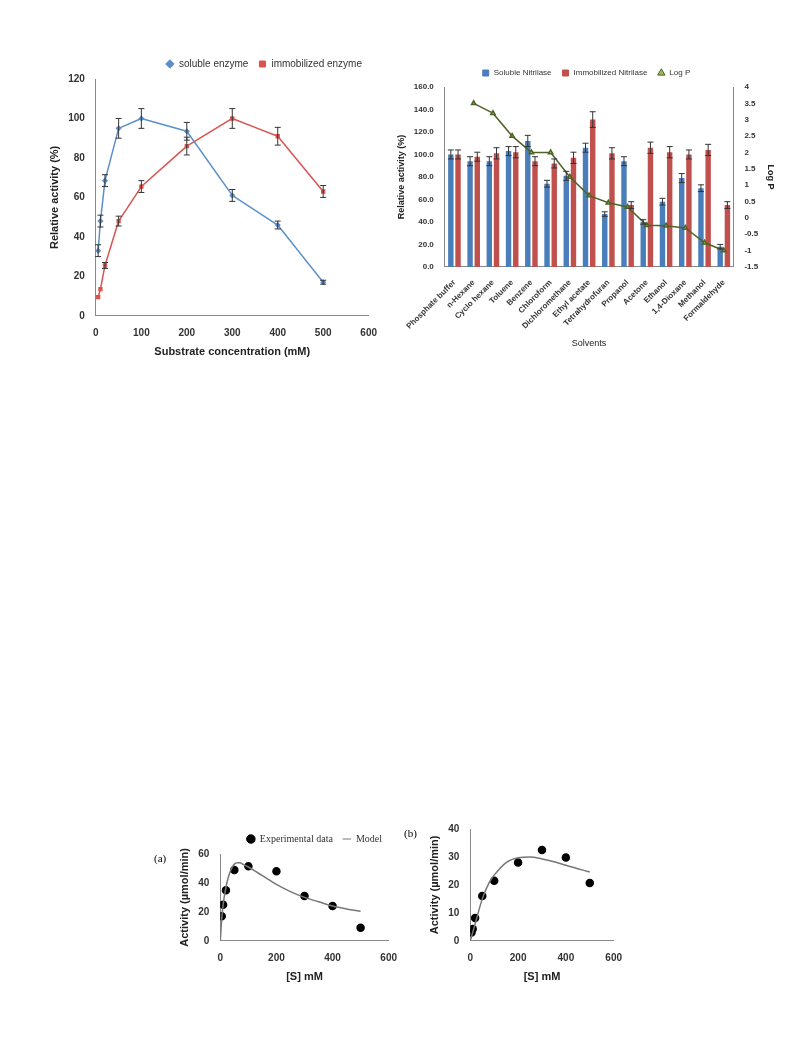 The image size is (793, 1057). I want to click on y-tick-label: 100.0, so click(424, 154).